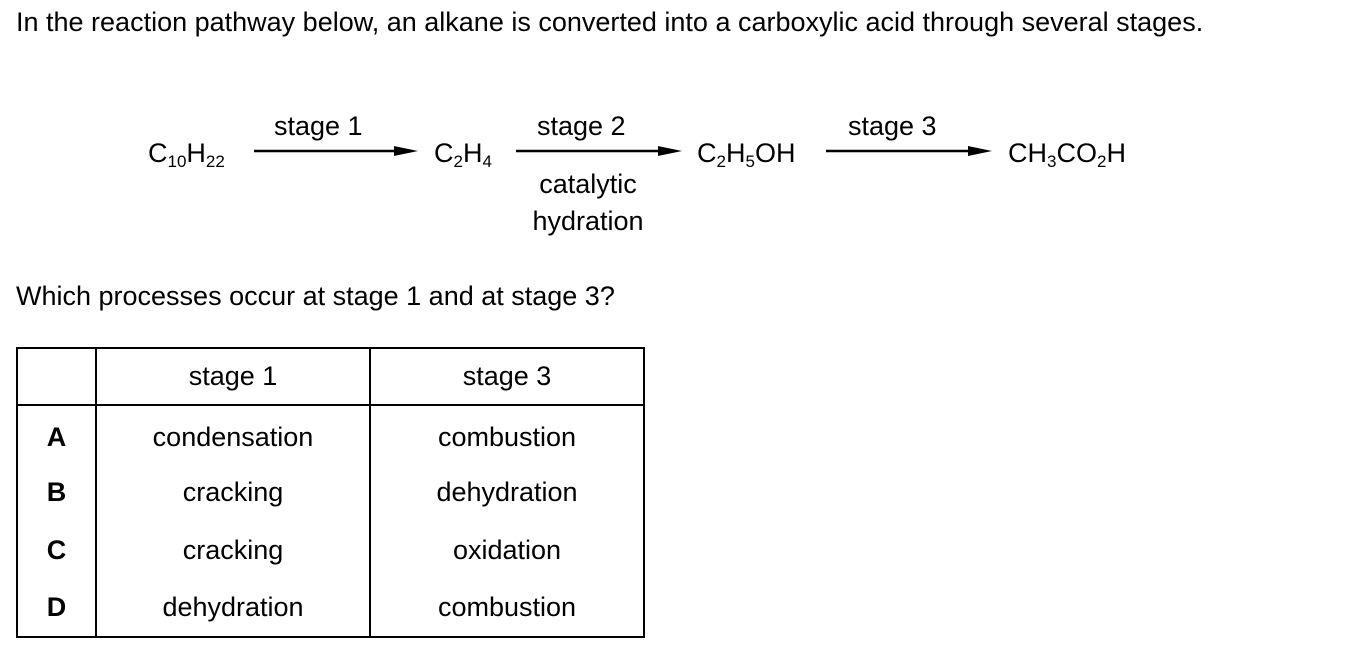 The width and height of the screenshot is (1346, 659). I want to click on species-ethanol: C2H5OH, so click(746, 154).